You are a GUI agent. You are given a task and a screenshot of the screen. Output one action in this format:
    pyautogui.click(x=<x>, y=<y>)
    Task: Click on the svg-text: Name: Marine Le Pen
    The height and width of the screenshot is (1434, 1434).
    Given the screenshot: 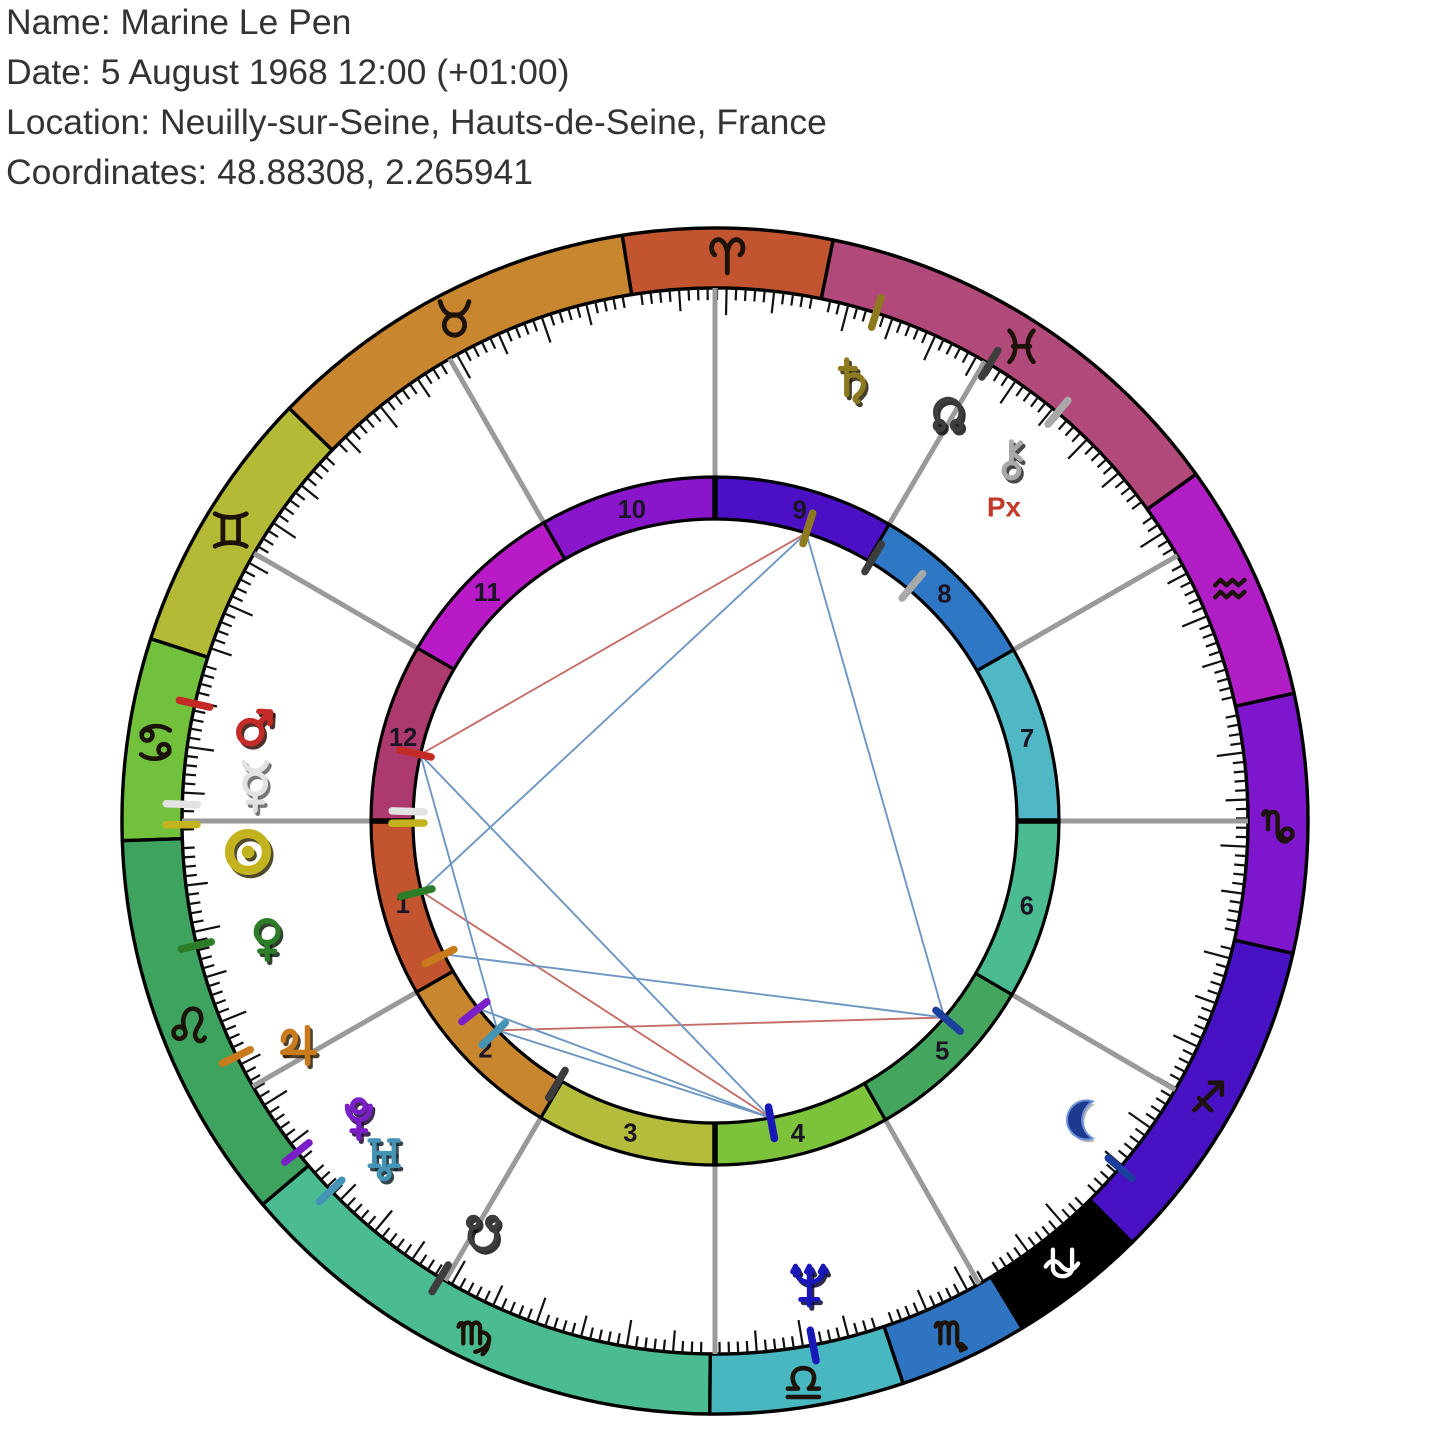 What is the action you would take?
    pyautogui.click(x=178, y=22)
    